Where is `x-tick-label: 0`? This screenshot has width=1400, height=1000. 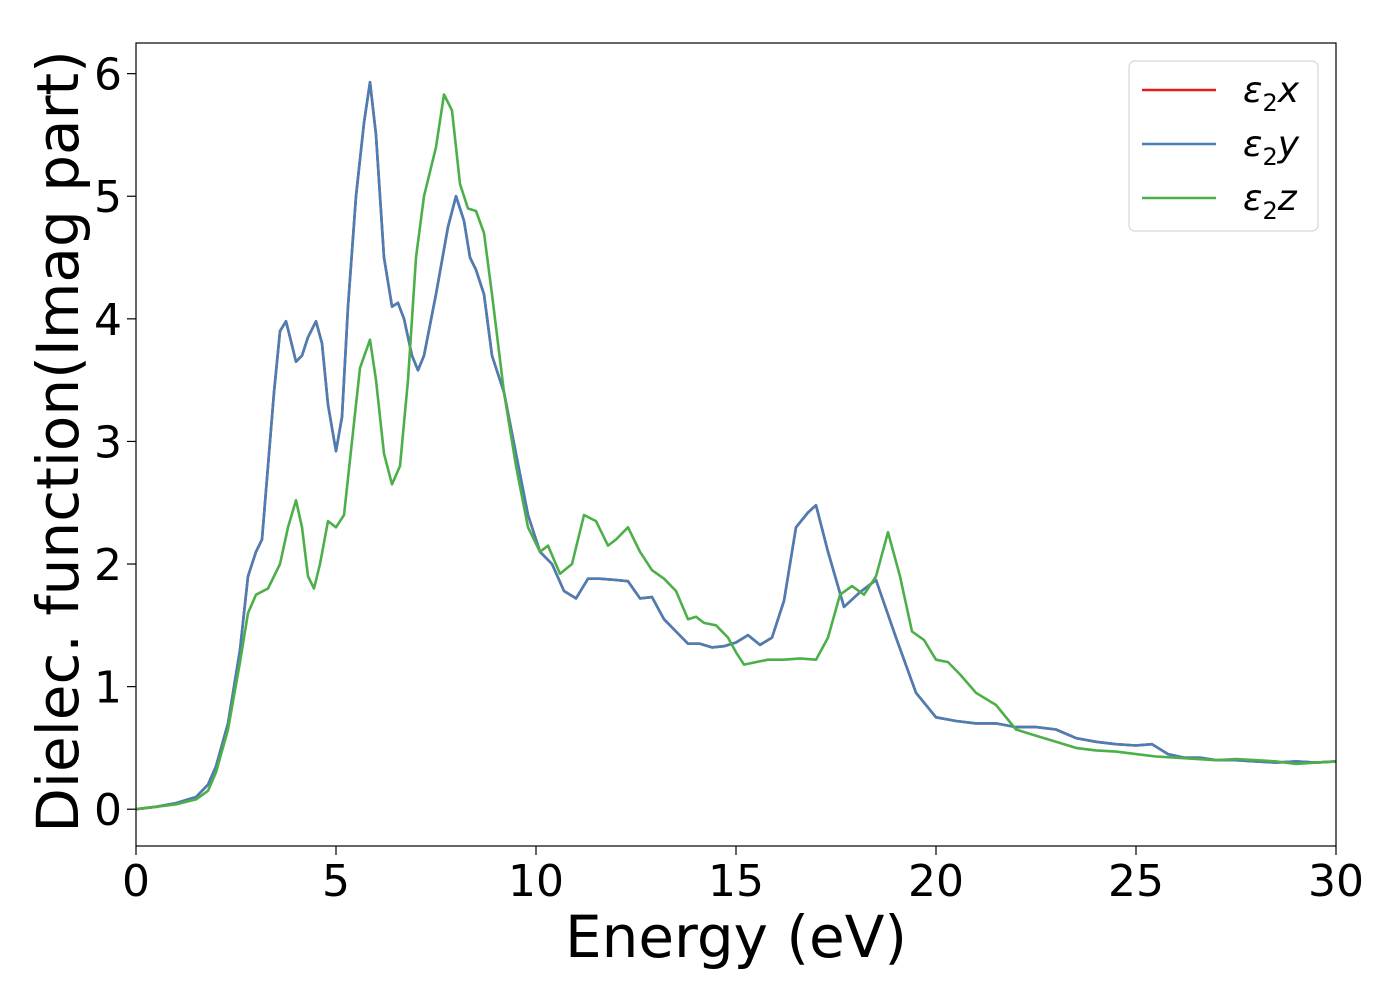
x-tick-label: 0 is located at coordinates (136, 881).